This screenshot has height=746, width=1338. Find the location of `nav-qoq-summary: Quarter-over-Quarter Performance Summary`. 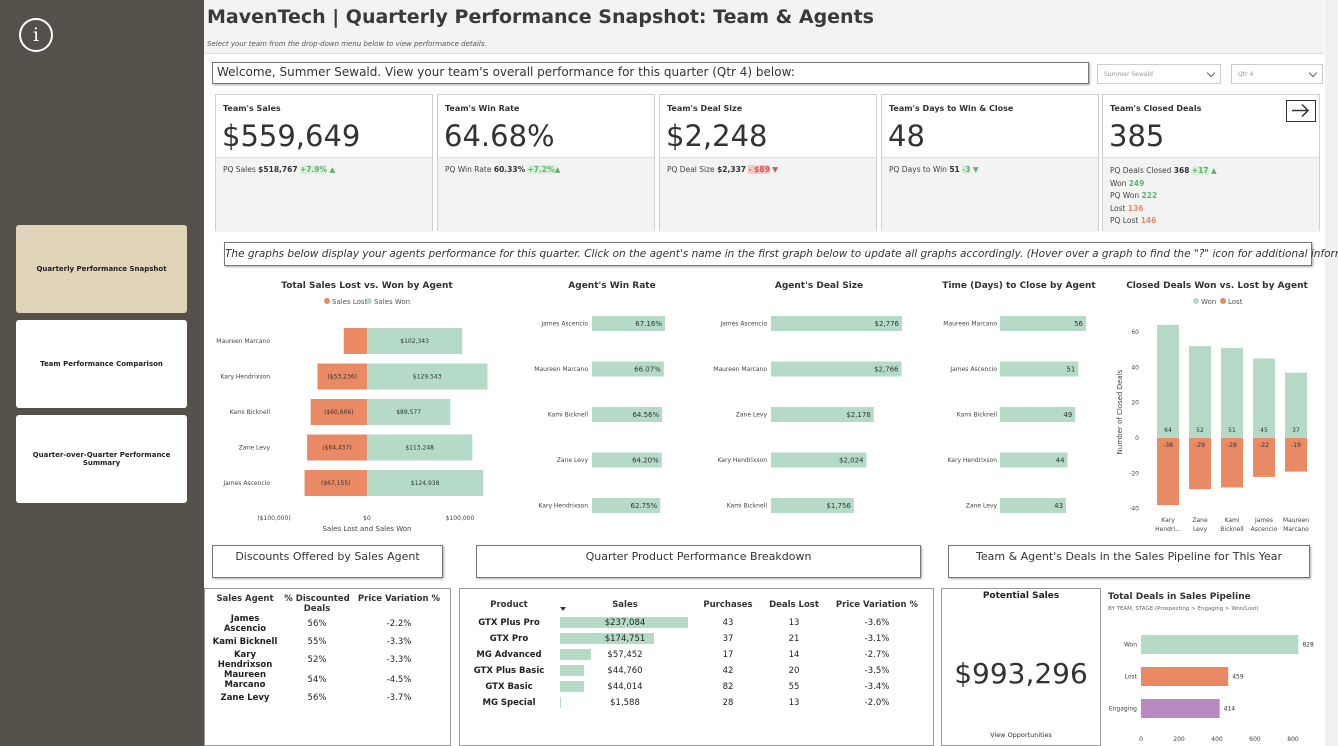

nav-qoq-summary: Quarter-over-Quarter Performance Summary is located at coordinates (101, 459).